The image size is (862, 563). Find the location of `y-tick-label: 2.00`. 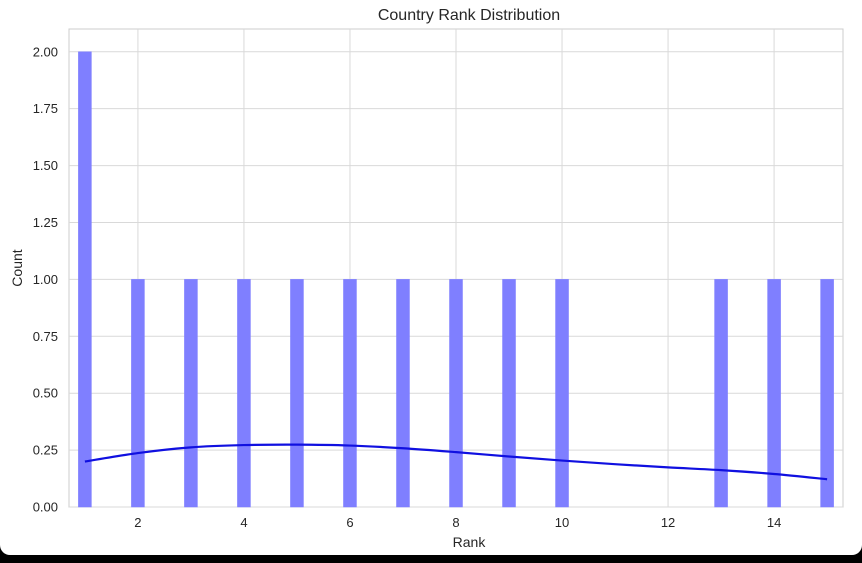

y-tick-label: 2.00 is located at coordinates (45, 51).